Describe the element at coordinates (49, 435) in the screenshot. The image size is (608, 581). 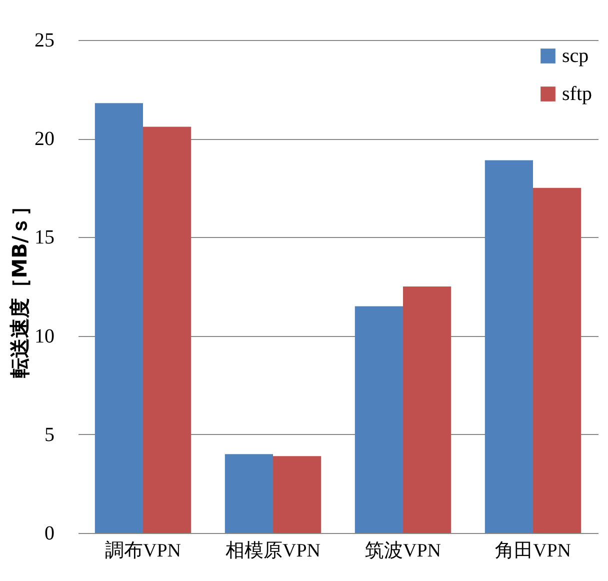
I see `y-tick-label: 5` at that location.